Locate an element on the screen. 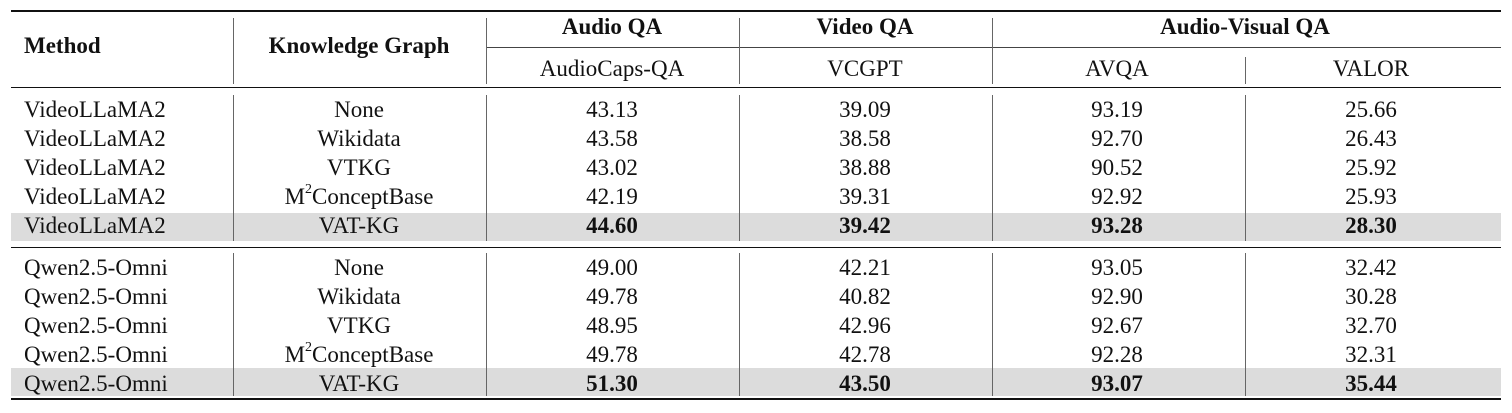 This screenshot has width=1512, height=413. score-cell: 90.52 is located at coordinates (1117, 167).